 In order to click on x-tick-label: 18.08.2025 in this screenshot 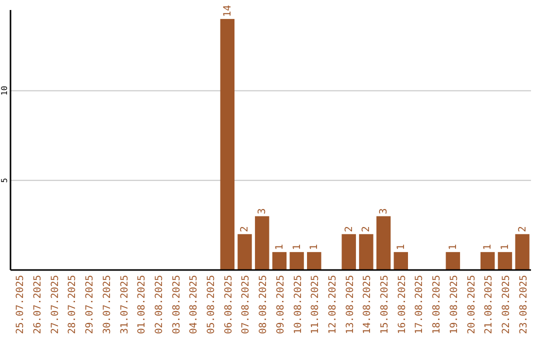, I will do `click(437, 304)`.